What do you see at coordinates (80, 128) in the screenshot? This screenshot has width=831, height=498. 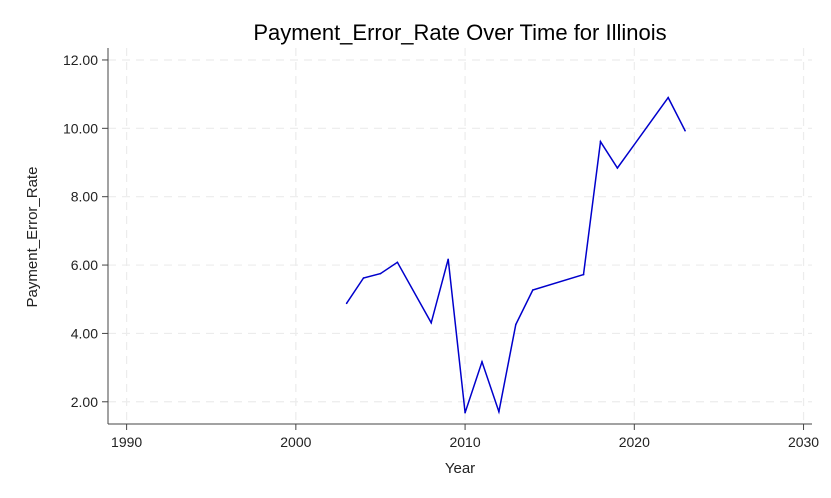 I see `y-tick-label: 10.00` at bounding box center [80, 128].